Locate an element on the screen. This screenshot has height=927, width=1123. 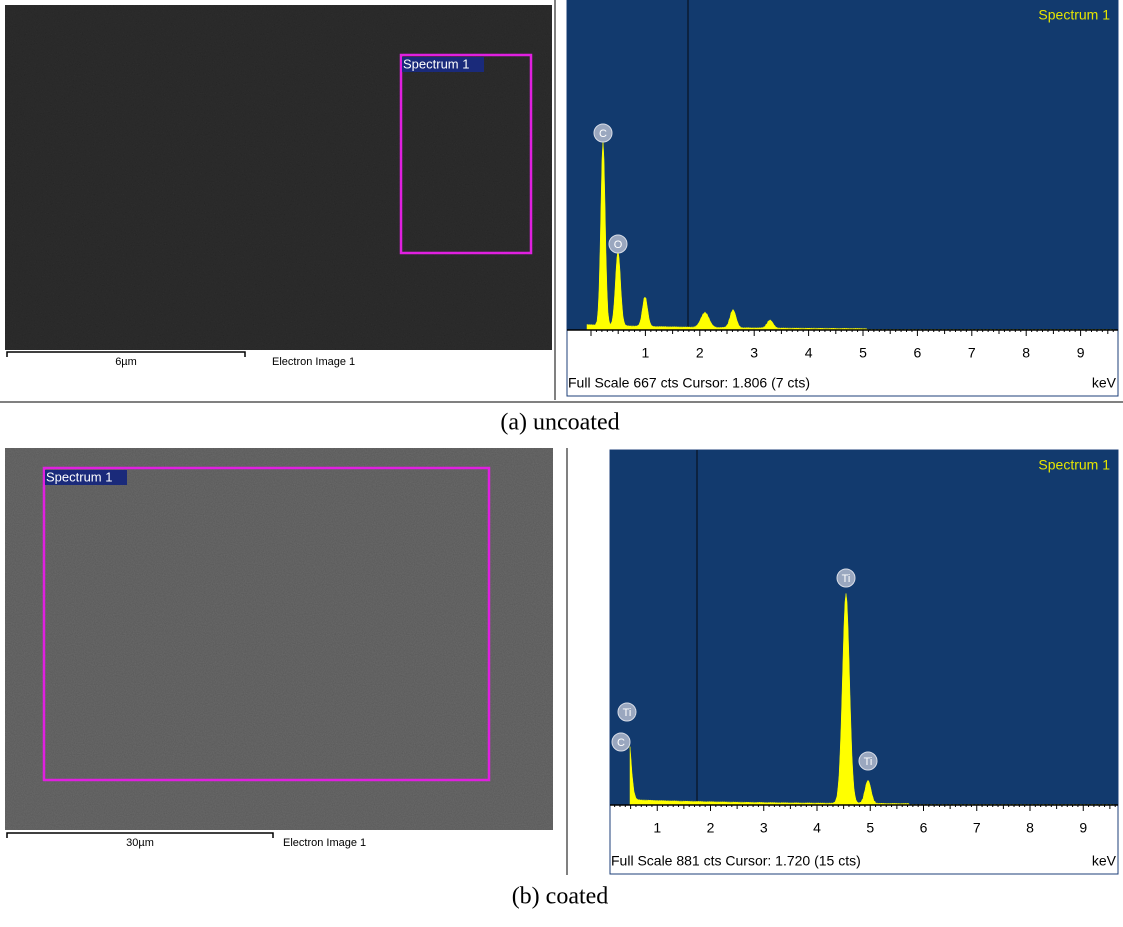
peak-label: O is located at coordinates (618, 245).